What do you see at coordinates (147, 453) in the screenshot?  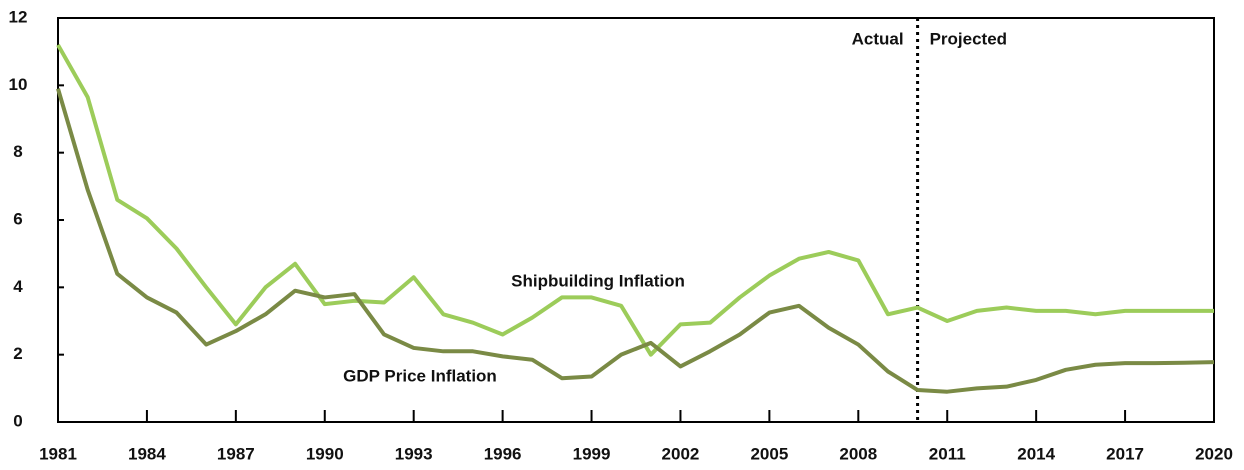 I see `x-tick-label: 1984` at bounding box center [147, 453].